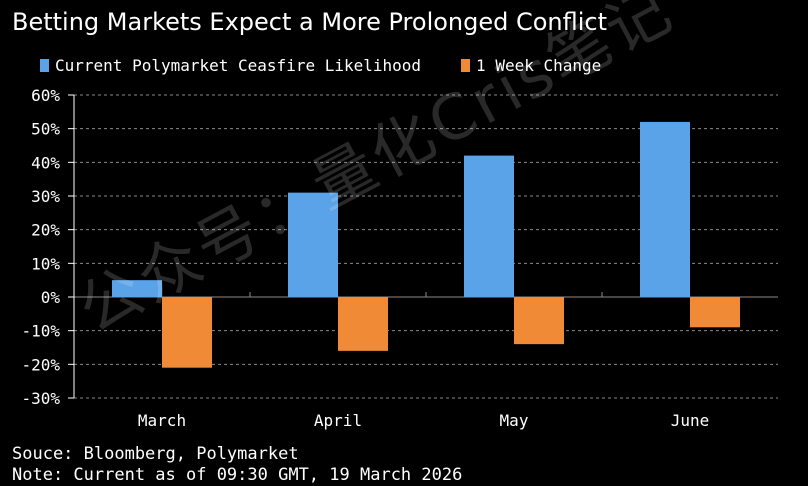 The width and height of the screenshot is (808, 486). Describe the element at coordinates (45, 230) in the screenshot. I see `y-tick-label: 20%` at that location.